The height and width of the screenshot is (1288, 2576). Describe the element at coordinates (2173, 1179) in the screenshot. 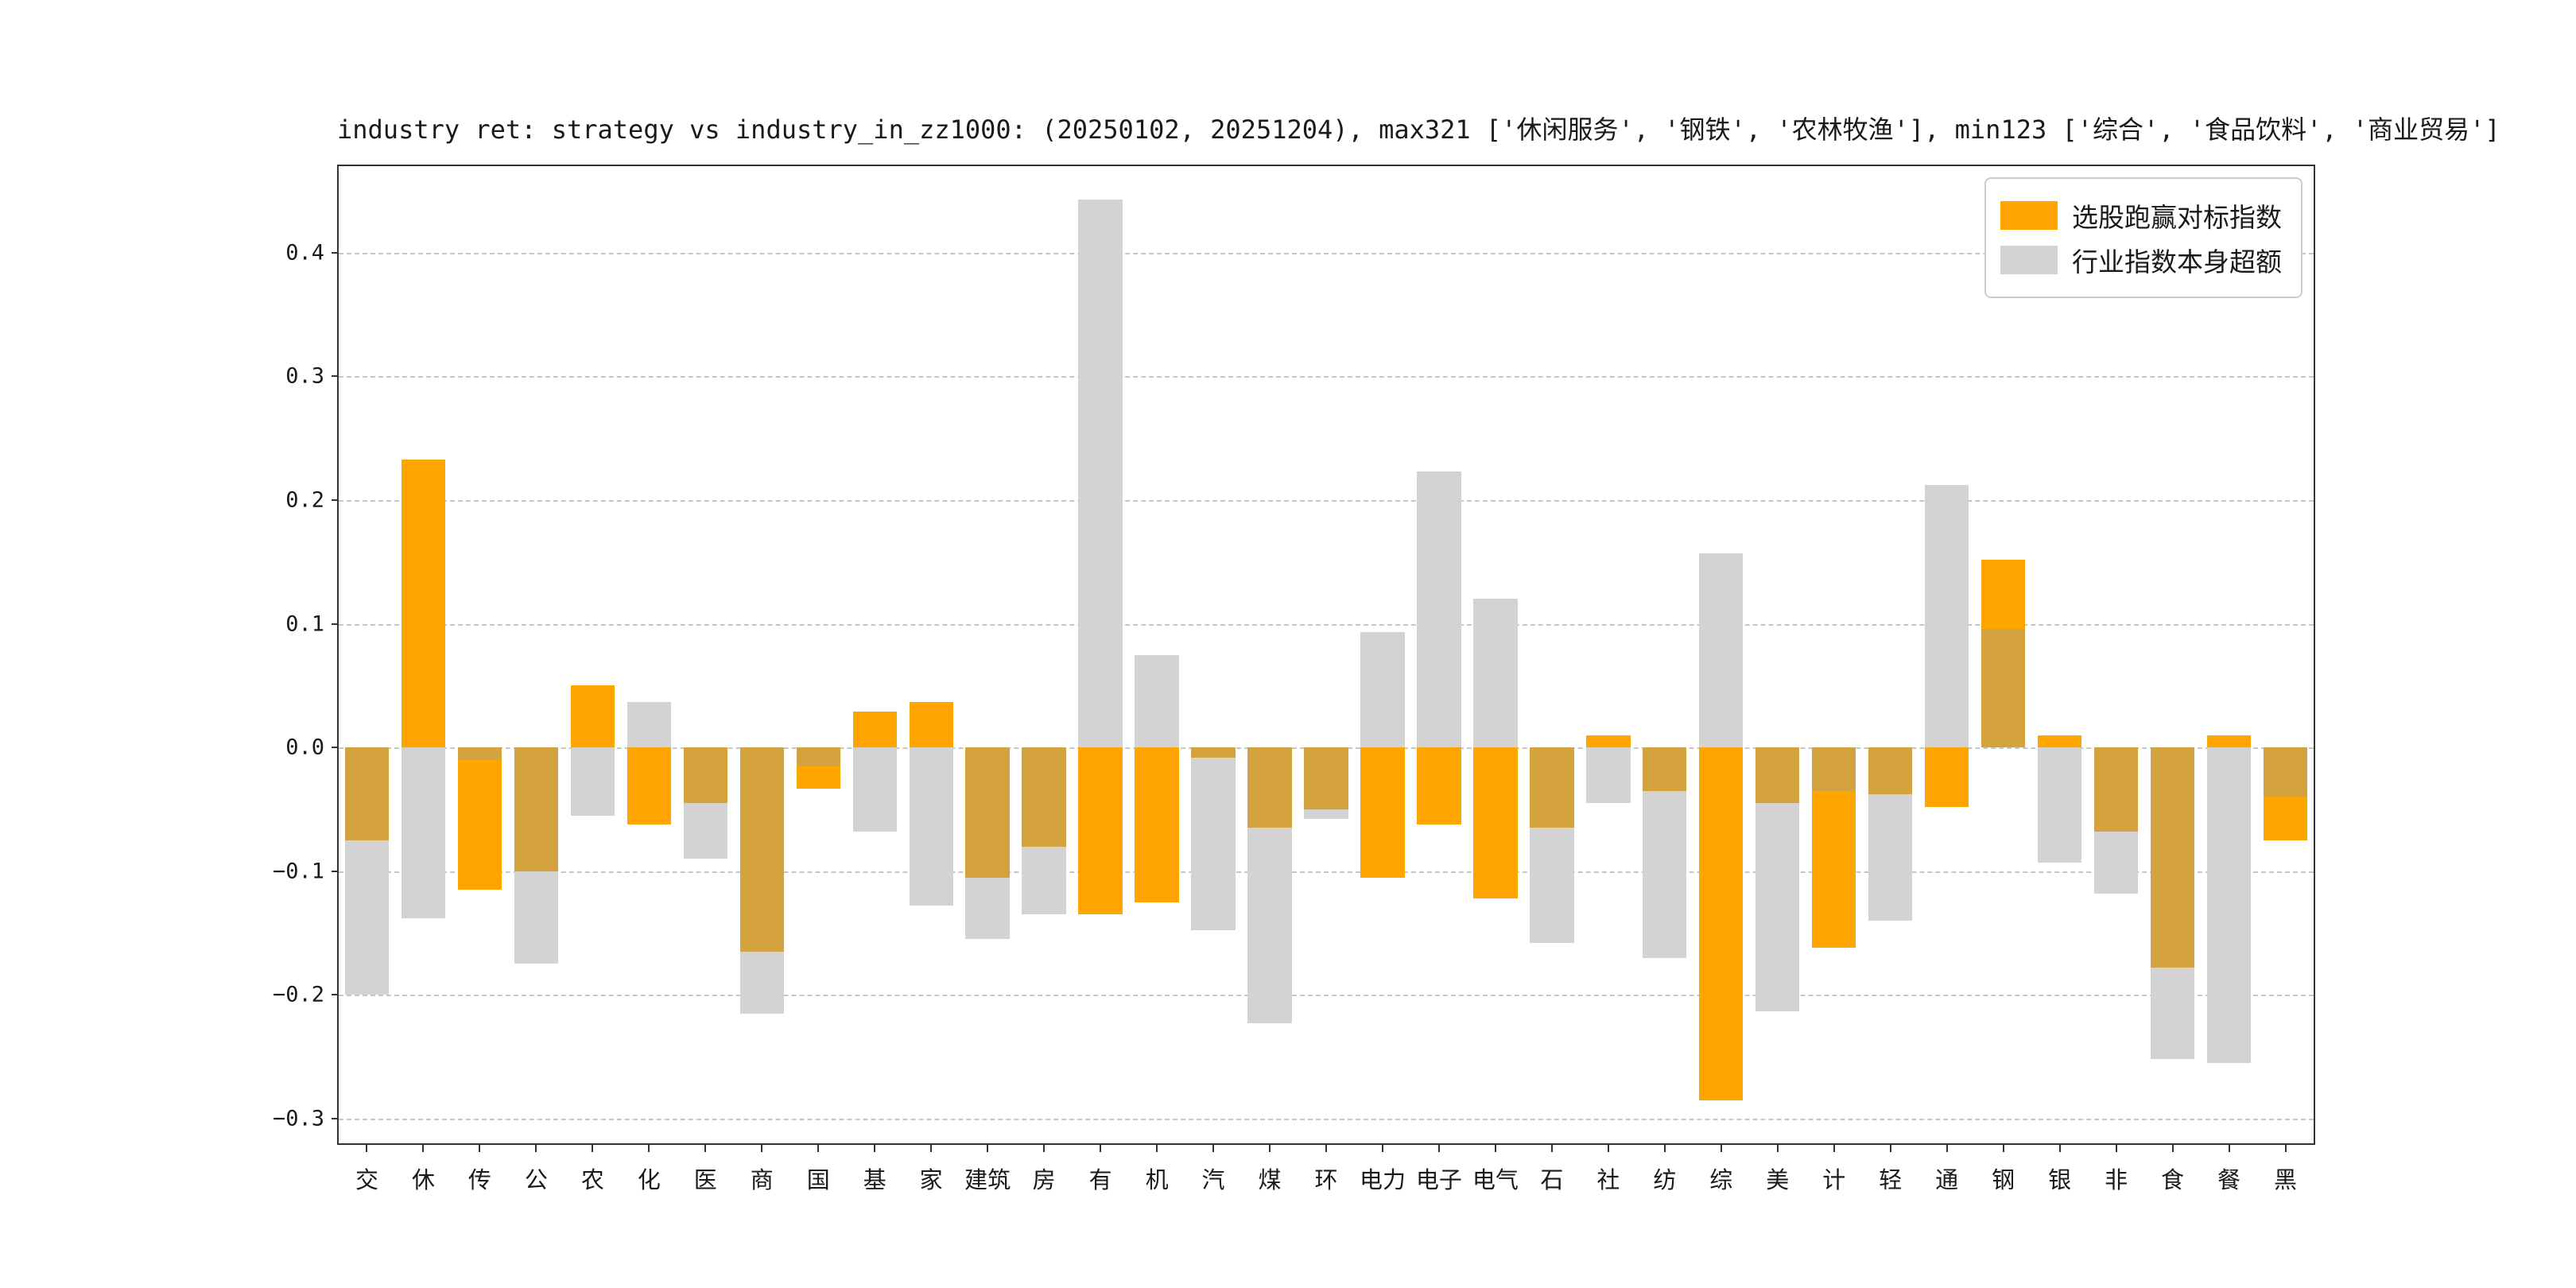

I see `x-tick-label: 食` at that location.